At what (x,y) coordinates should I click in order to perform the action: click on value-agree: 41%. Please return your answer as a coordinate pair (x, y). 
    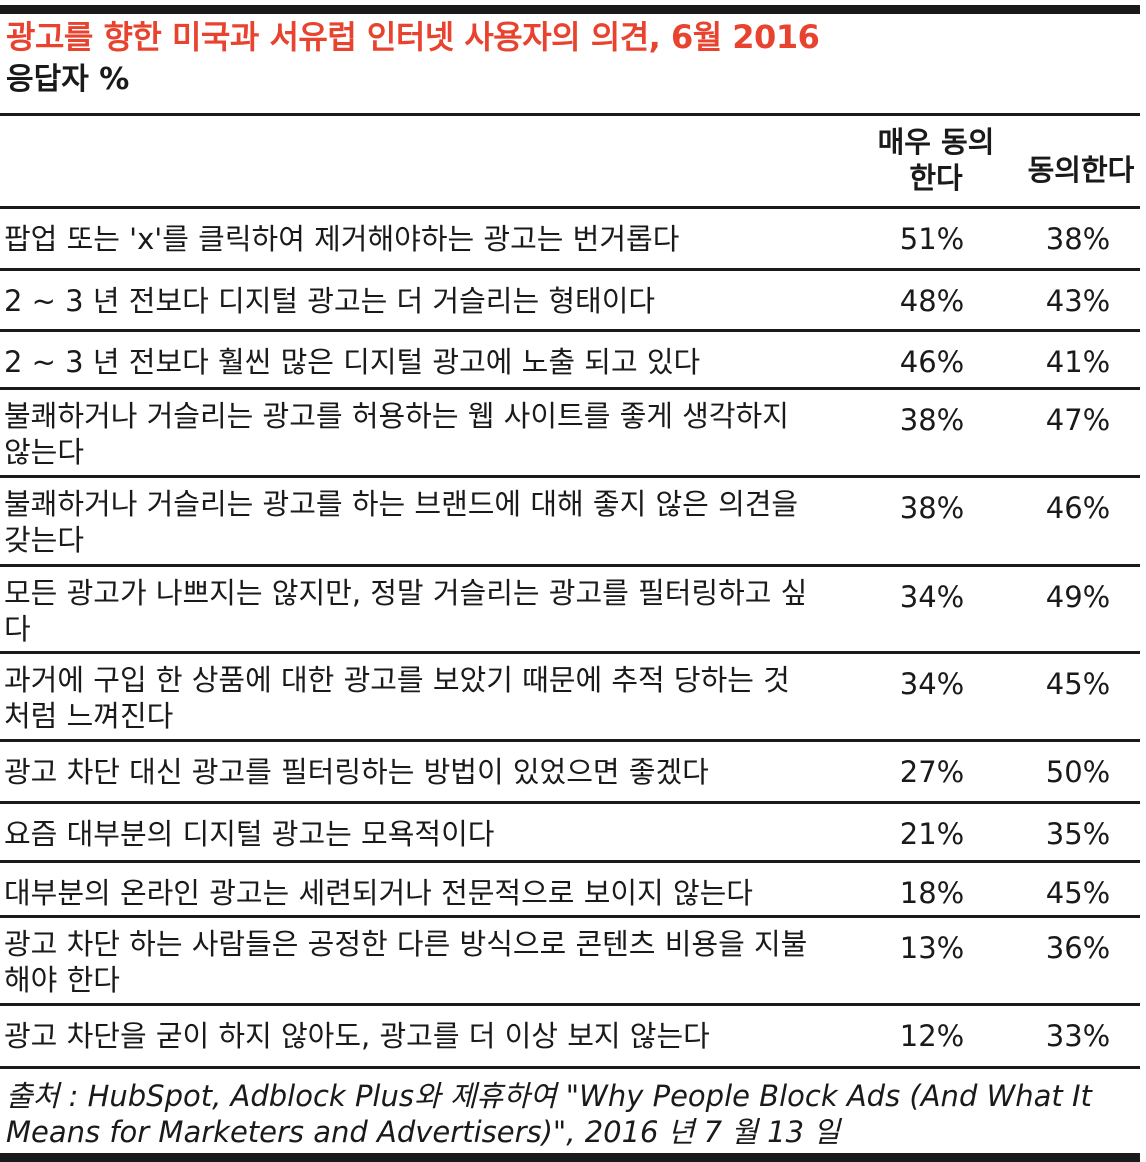
    Looking at the image, I should click on (1078, 362).